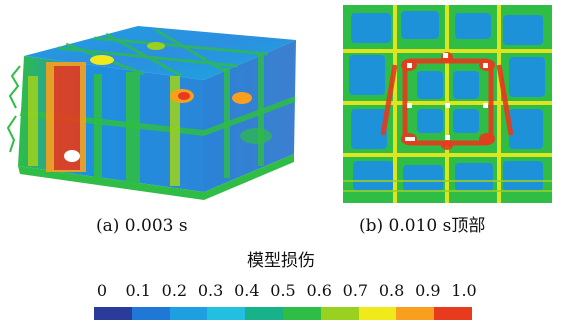  Describe the element at coordinates (102, 290) in the screenshot. I see `legend-tick-label: 0` at that location.